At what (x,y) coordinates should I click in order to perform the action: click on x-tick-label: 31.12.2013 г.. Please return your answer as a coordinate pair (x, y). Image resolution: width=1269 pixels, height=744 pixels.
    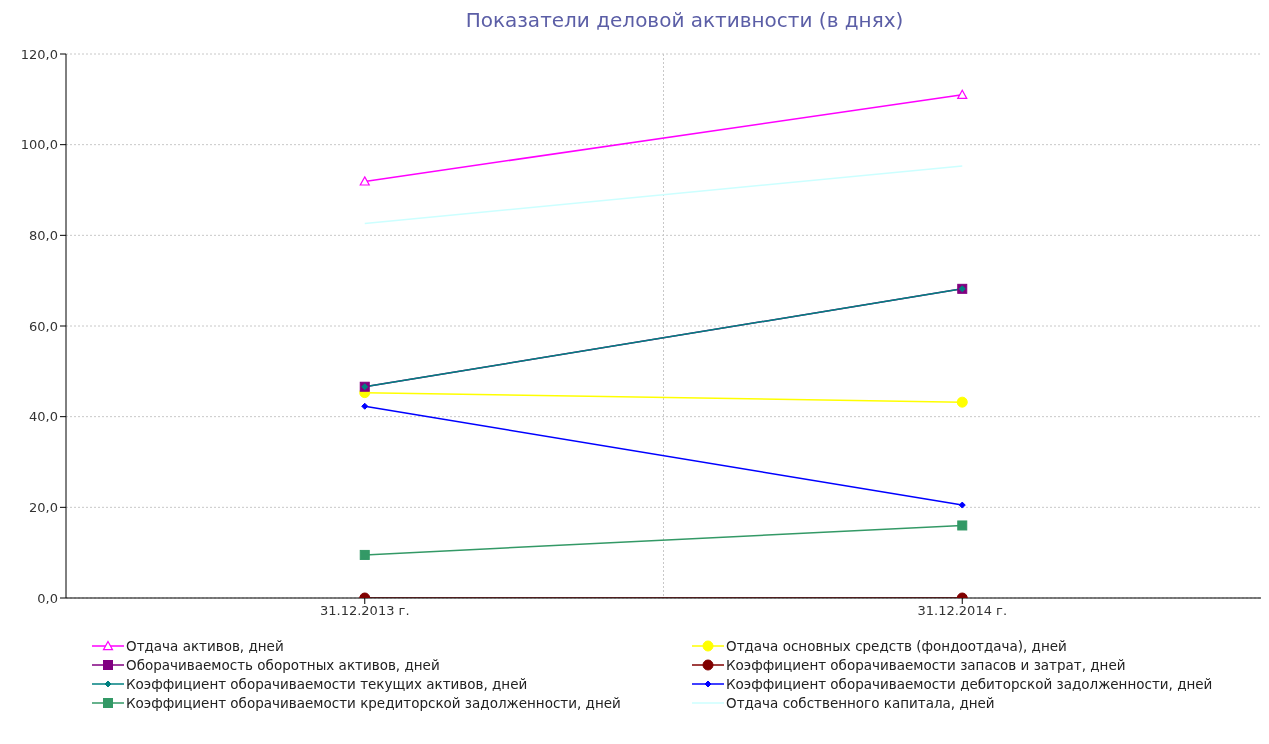
    Looking at the image, I should click on (364, 611).